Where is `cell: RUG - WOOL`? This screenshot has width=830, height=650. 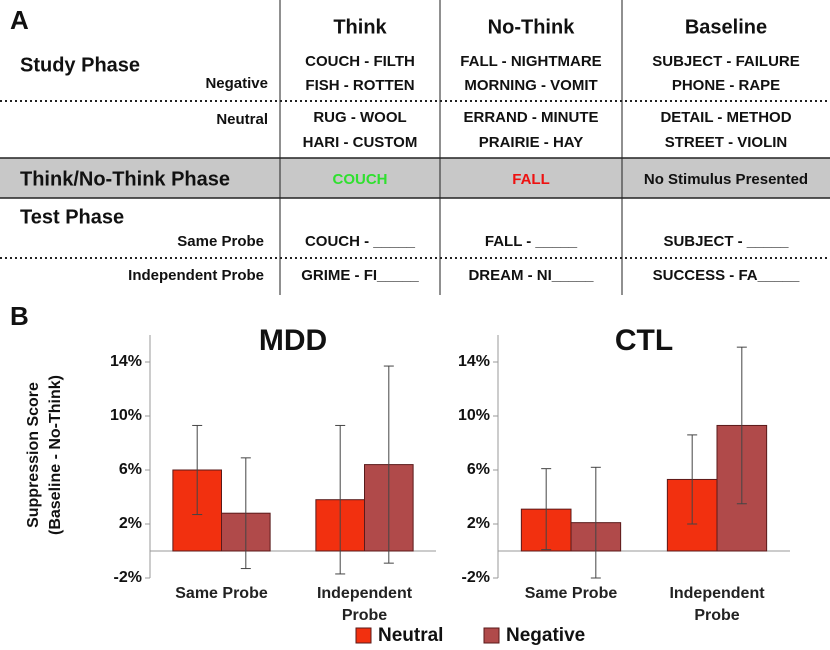
cell: RUG - WOOL is located at coordinates (359, 117).